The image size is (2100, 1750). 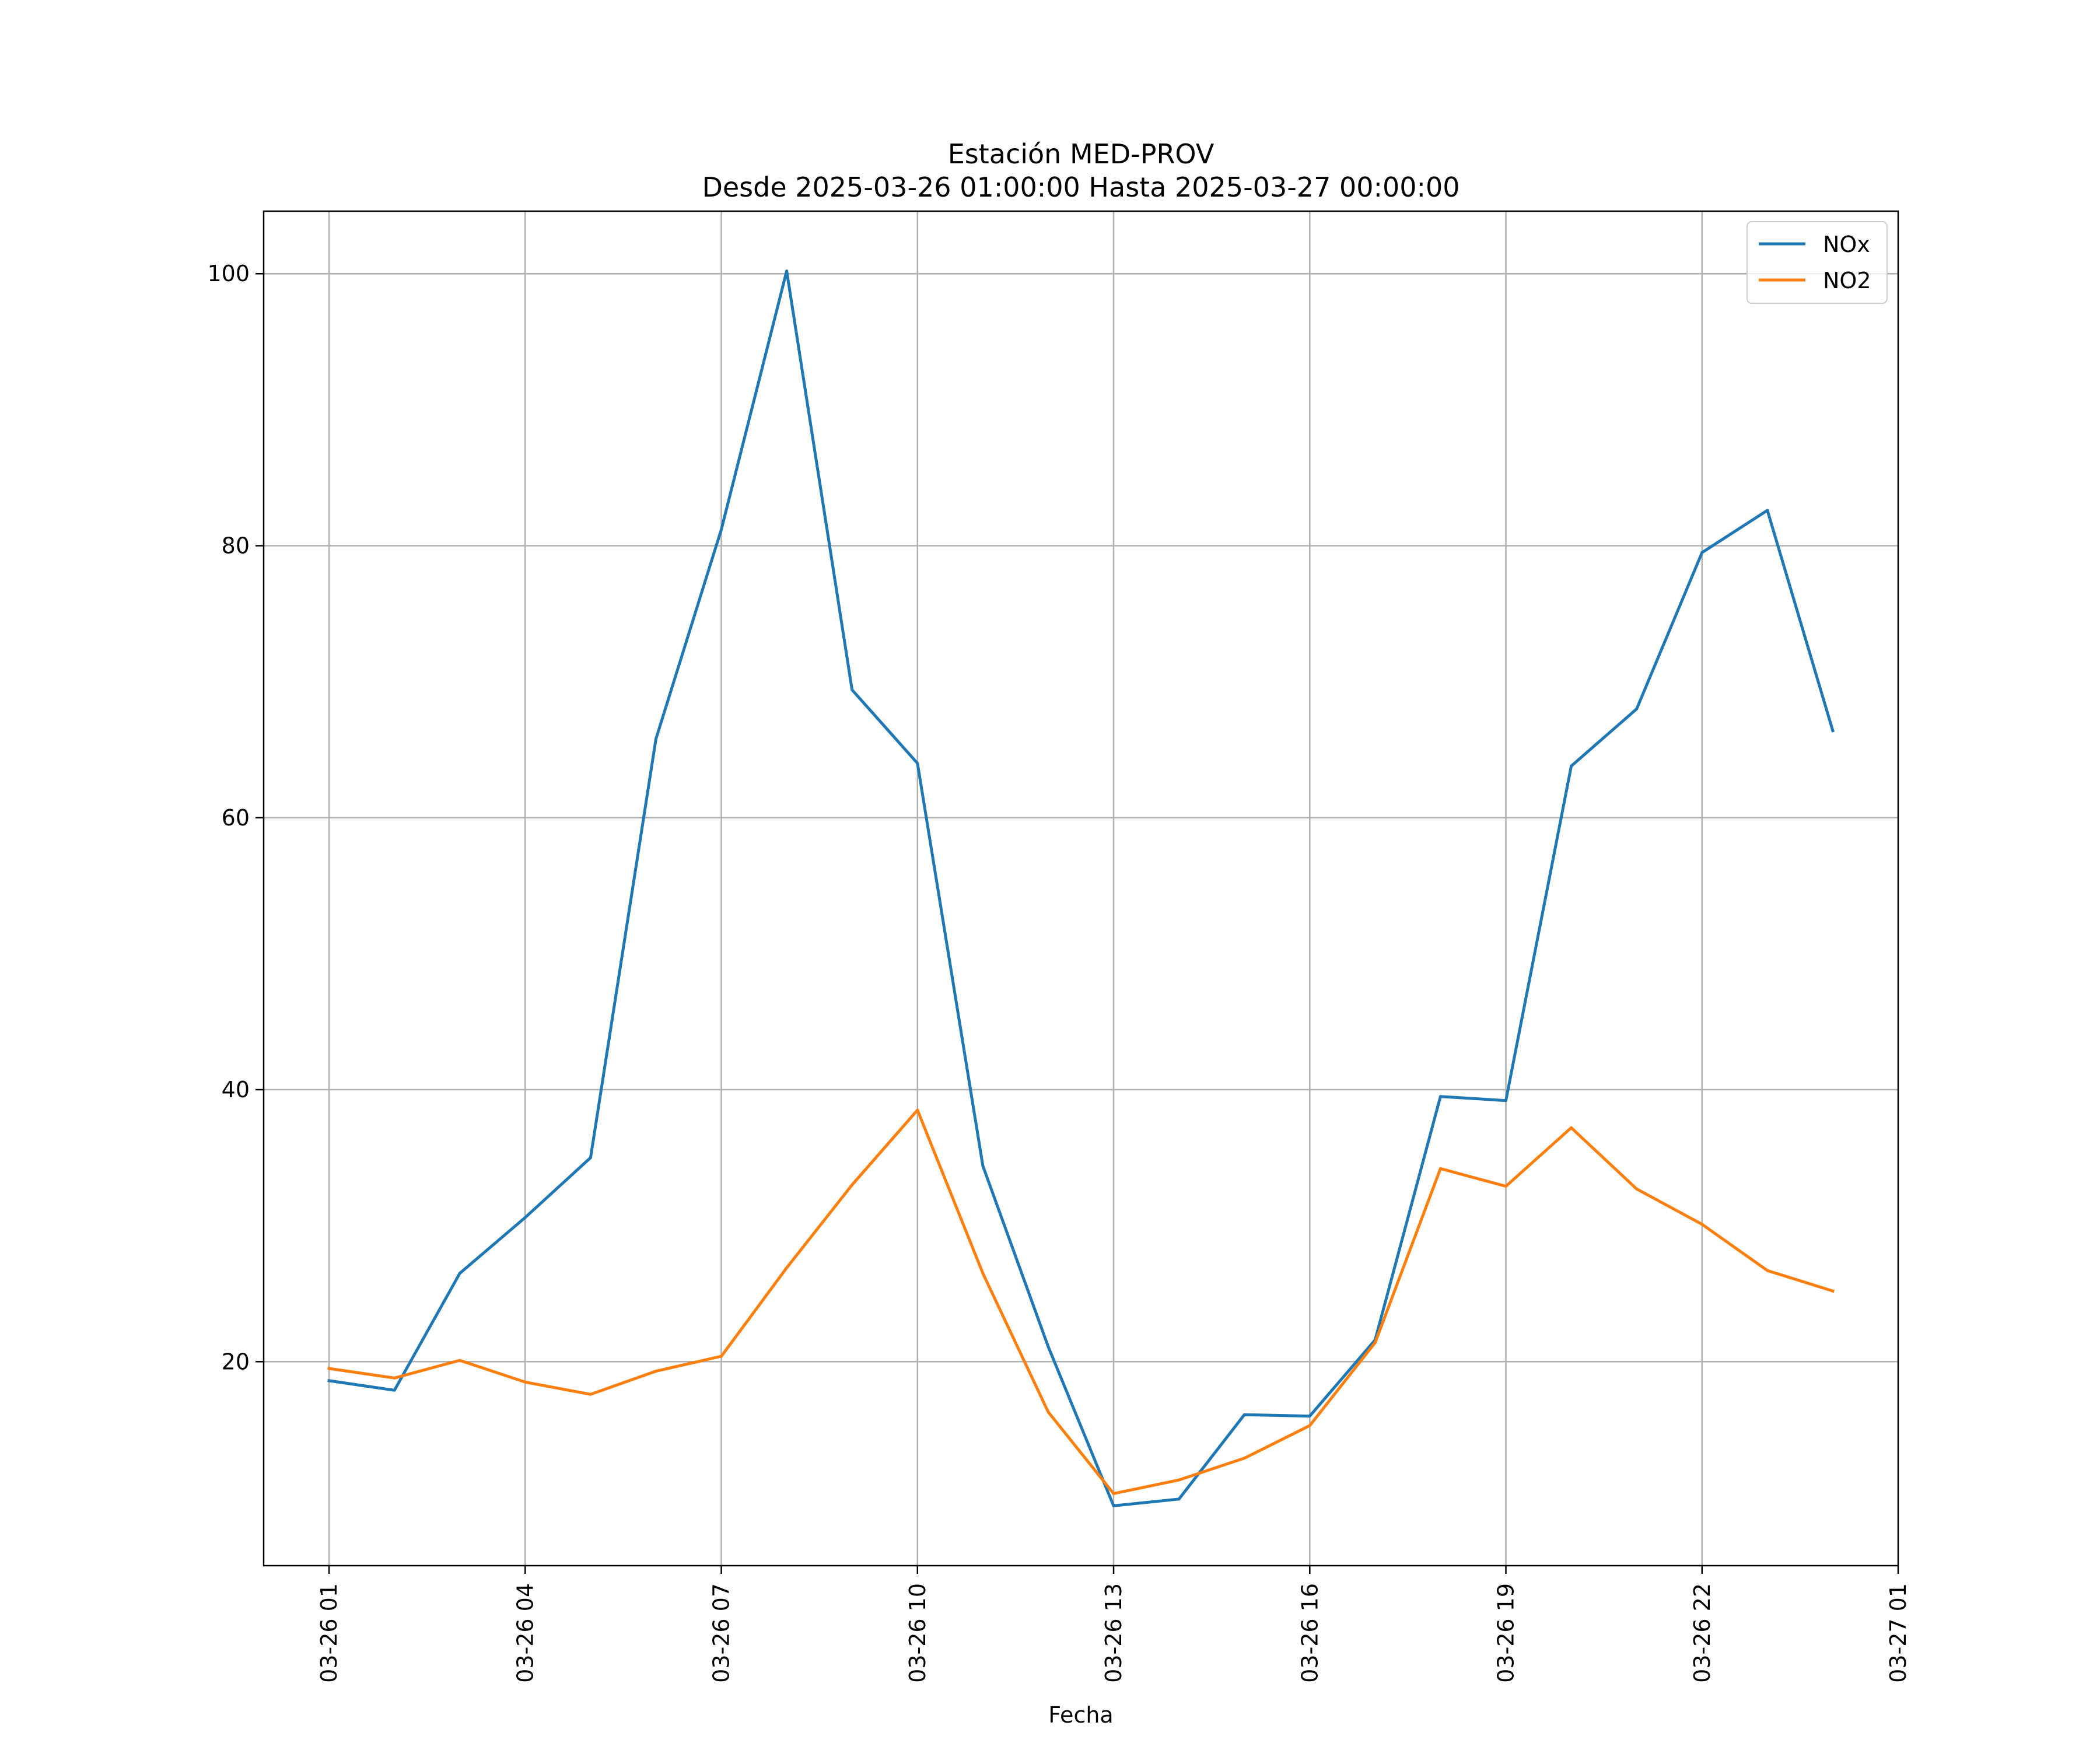 What do you see at coordinates (329, 1633) in the screenshot?
I see `x-tick-label: 03-26 01` at bounding box center [329, 1633].